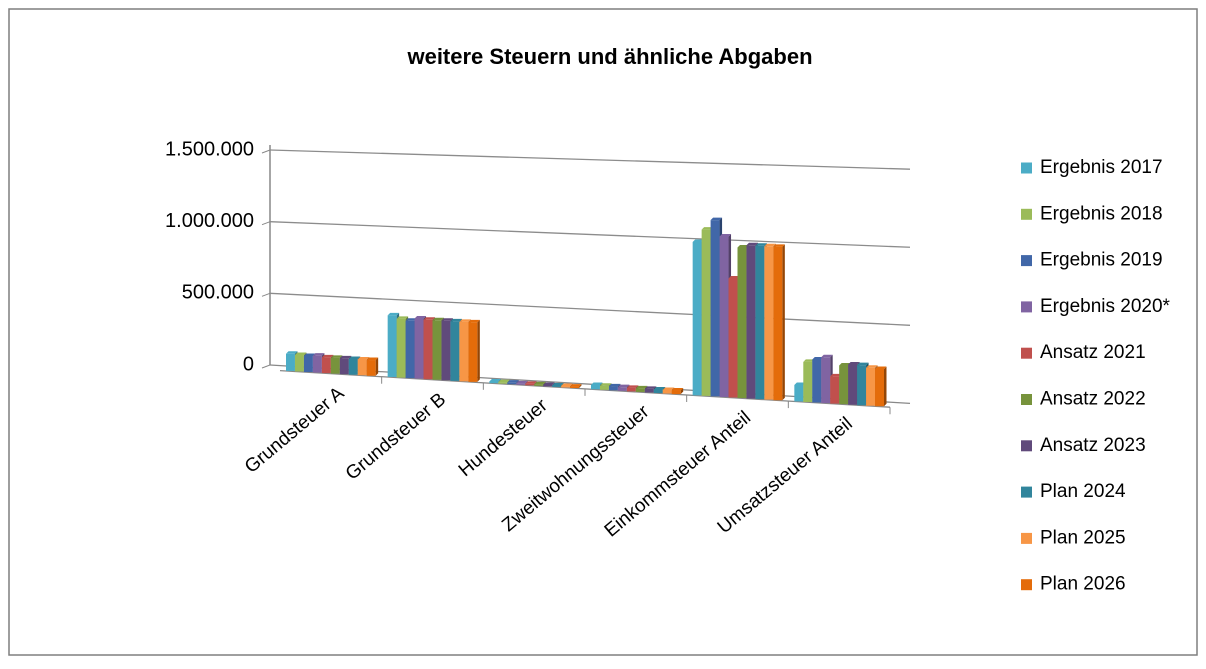 The height and width of the screenshot is (669, 1206). Describe the element at coordinates (248, 364) in the screenshot. I see `y-tick-label: 0` at that location.